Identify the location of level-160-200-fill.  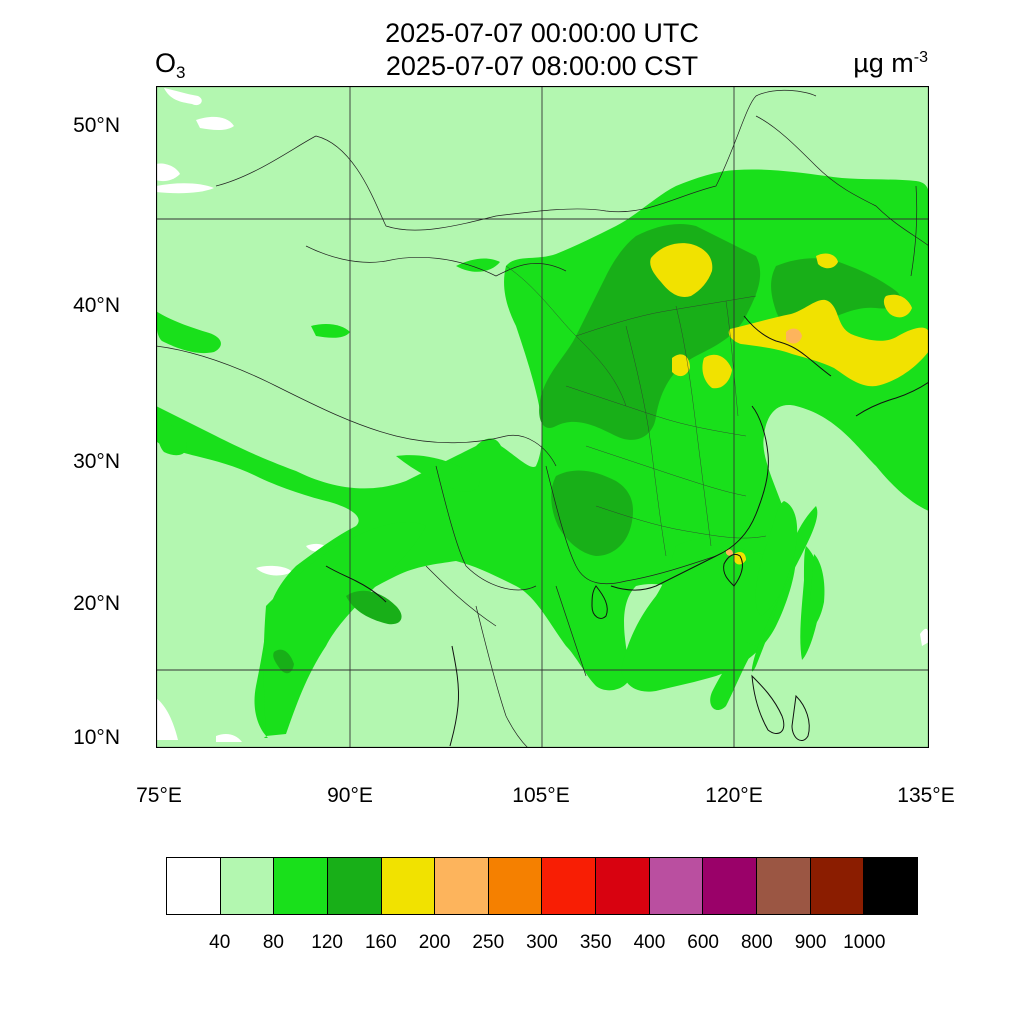
(789, 404).